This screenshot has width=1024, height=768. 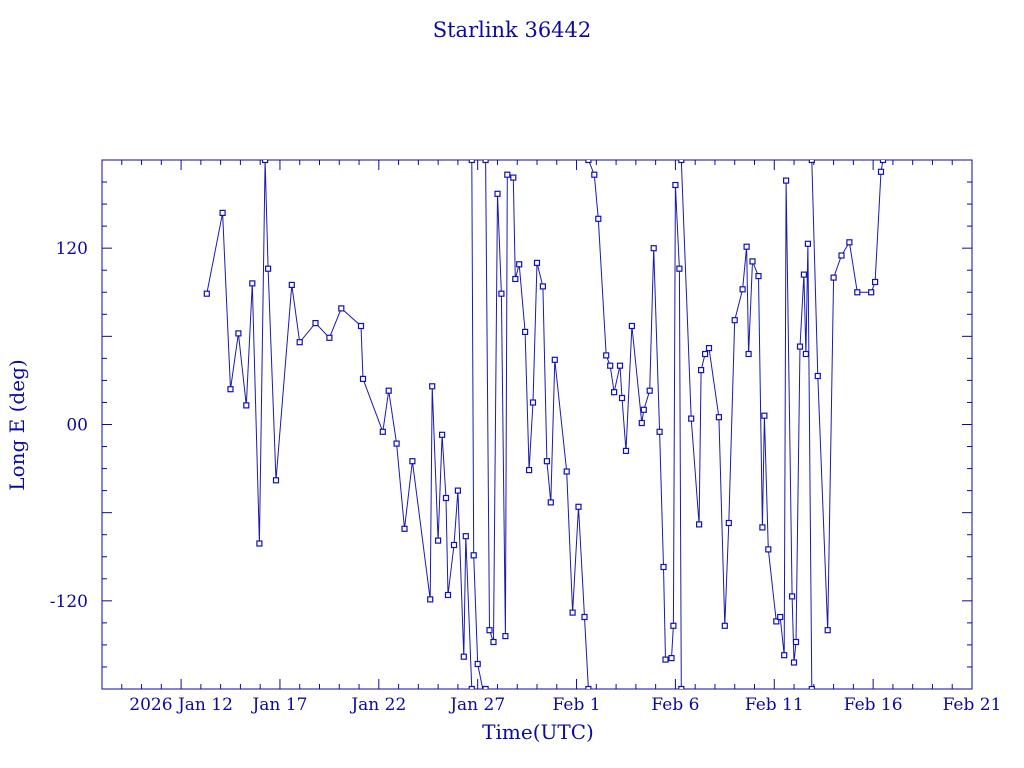 I want to click on y-tick-label: 00, so click(x=77, y=426).